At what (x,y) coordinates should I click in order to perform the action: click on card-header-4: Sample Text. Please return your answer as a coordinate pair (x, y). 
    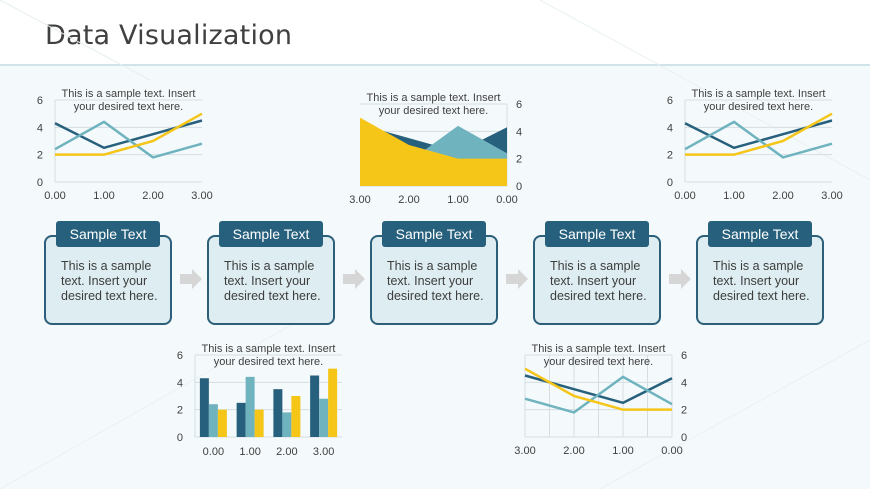
    Looking at the image, I should click on (597, 234).